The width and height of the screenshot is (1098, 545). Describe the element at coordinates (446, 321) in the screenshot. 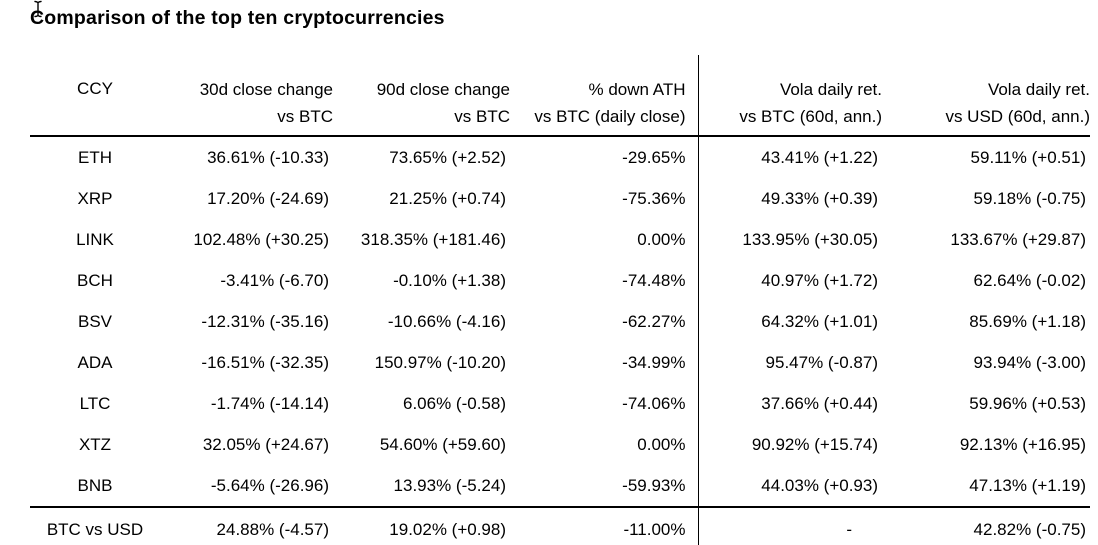

I see `table-cell: -10.66% (-4.16)` at that location.